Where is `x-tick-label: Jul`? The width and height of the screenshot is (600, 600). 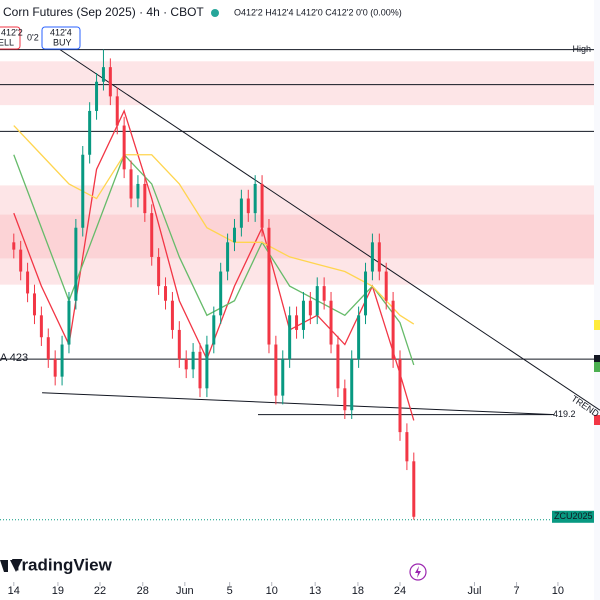 x-tick-label: Jul is located at coordinates (474, 591).